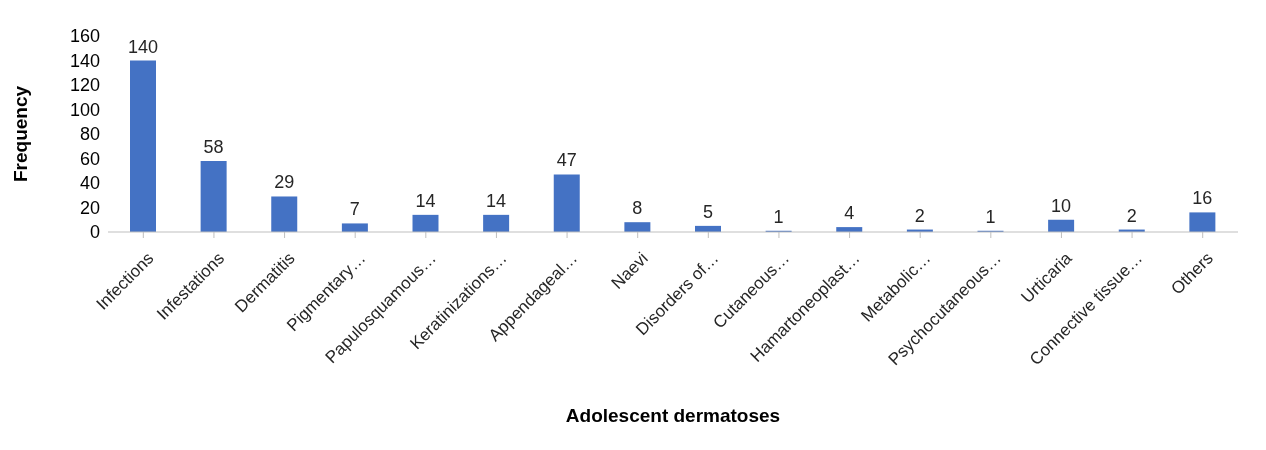 The image size is (1266, 450). I want to click on y-tick-label: 60, so click(89, 158).